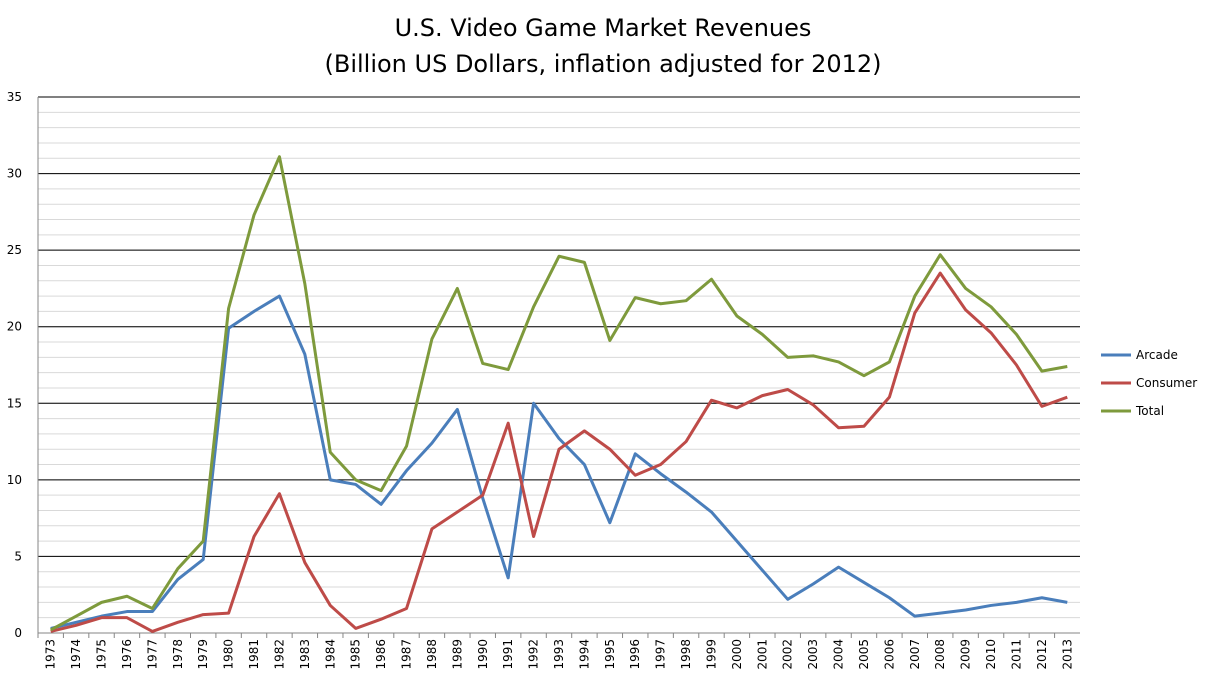 The height and width of the screenshot is (685, 1213). Describe the element at coordinates (51, 654) in the screenshot. I see `x-tick-label: 1973` at that location.